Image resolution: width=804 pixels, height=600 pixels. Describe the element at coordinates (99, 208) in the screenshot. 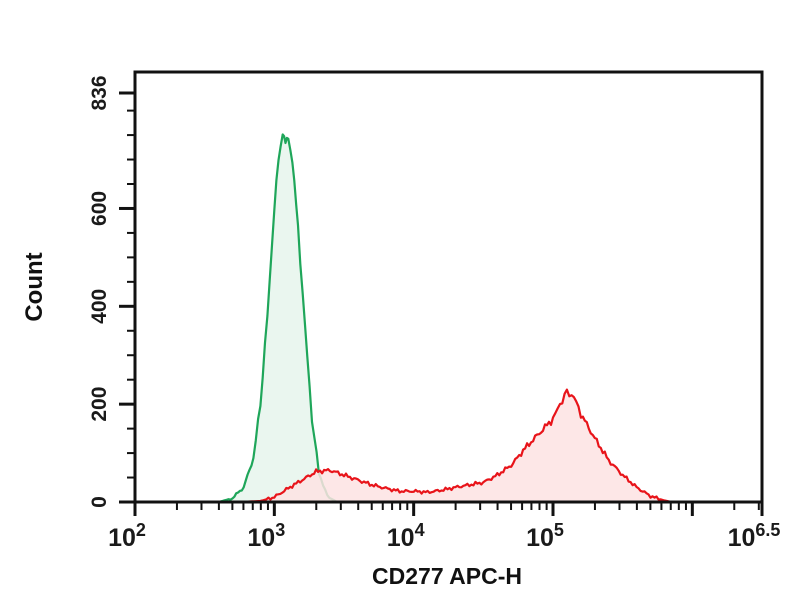

I see `y-tick-label: 600` at that location.